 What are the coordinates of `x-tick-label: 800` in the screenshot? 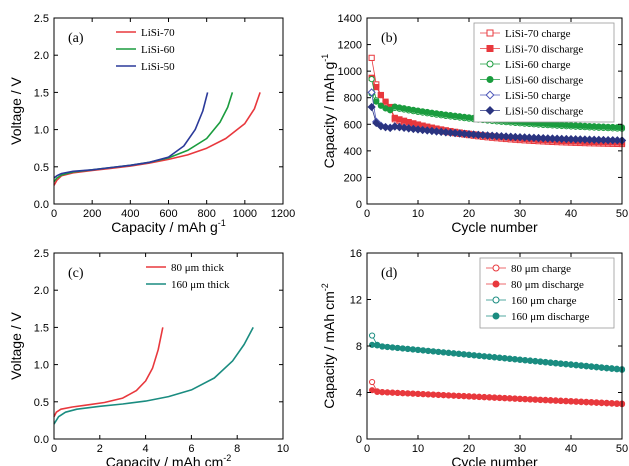 It's located at (206, 214).